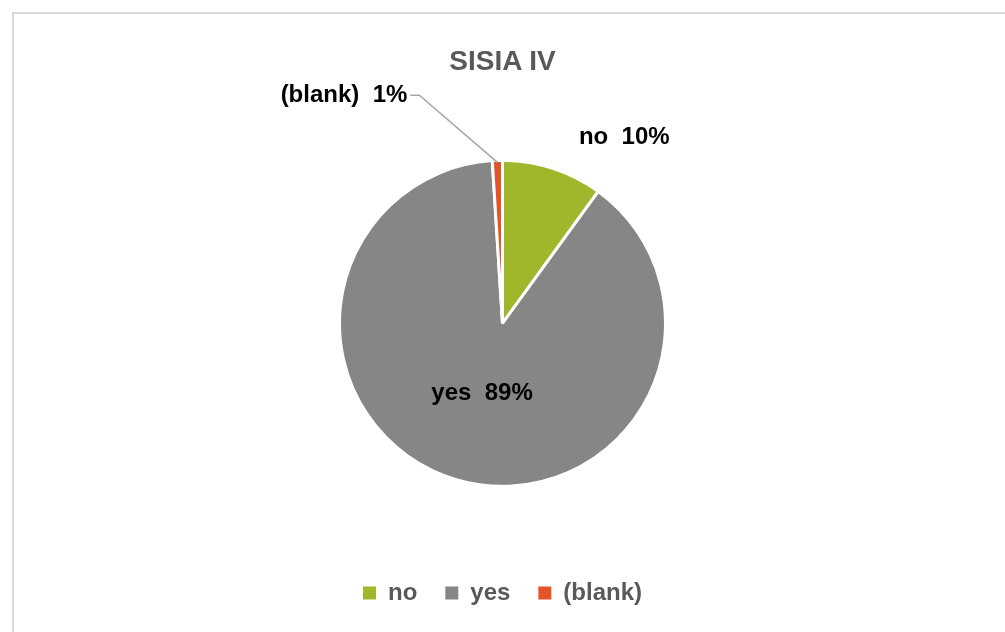 Image resolution: width=1005 pixels, height=632 pixels. I want to click on category-label: (blank) 1%, so click(344, 93).